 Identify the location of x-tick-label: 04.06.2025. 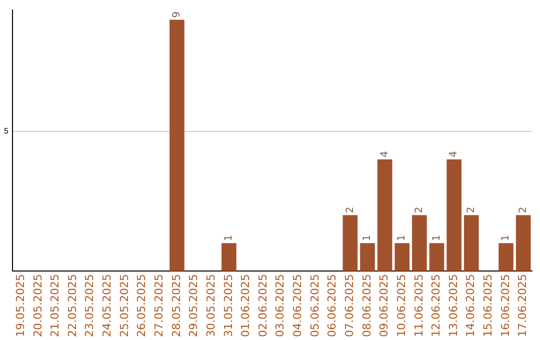
(297, 306).